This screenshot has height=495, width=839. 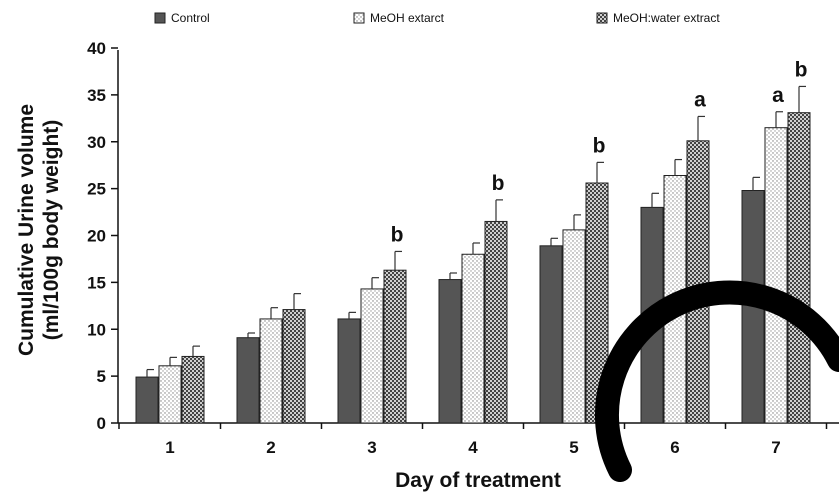 I want to click on y-tick-label: 30, so click(x=96, y=142).